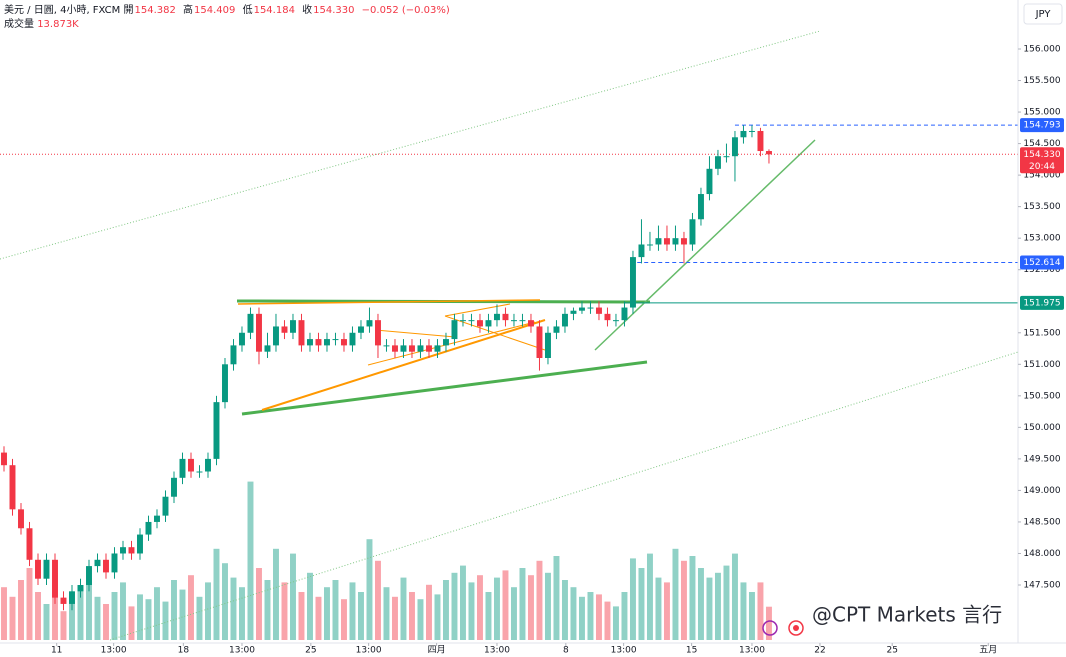 This screenshot has height=657, width=1066. What do you see at coordinates (1041, 207) in the screenshot?
I see `y-tick-label: 153.500` at bounding box center [1041, 207].